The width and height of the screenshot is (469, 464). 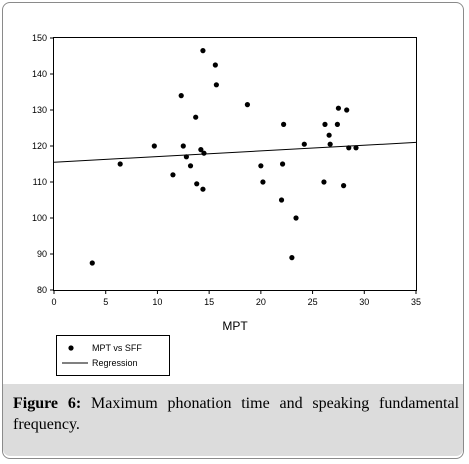 I want to click on y-tick-label: 120, so click(x=39, y=146).